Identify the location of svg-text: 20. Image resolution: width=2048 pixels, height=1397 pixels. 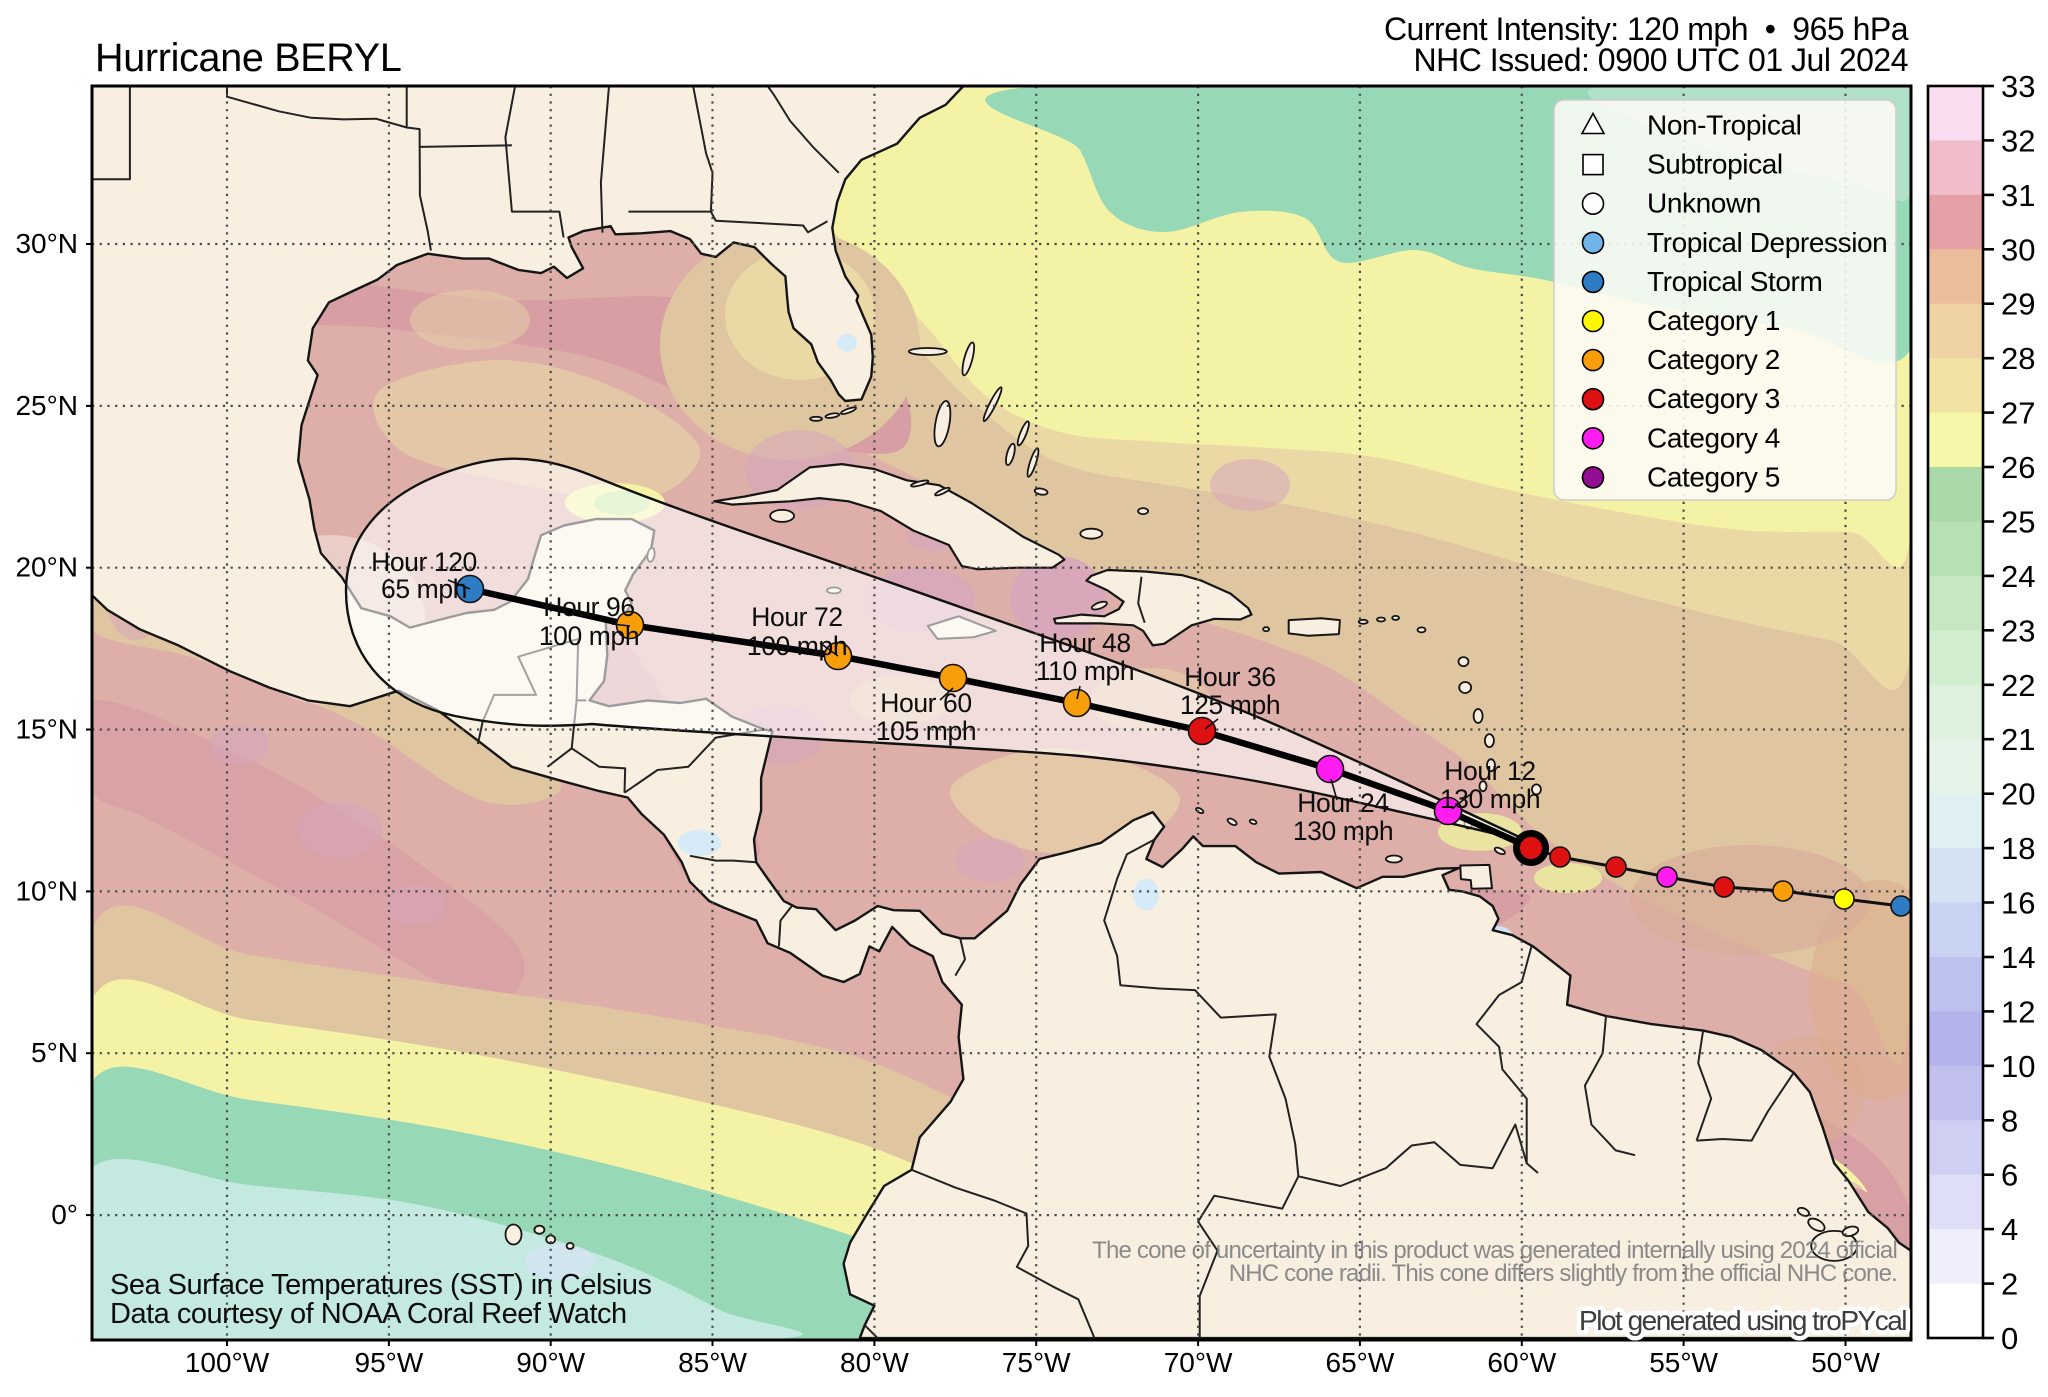
(2018, 794).